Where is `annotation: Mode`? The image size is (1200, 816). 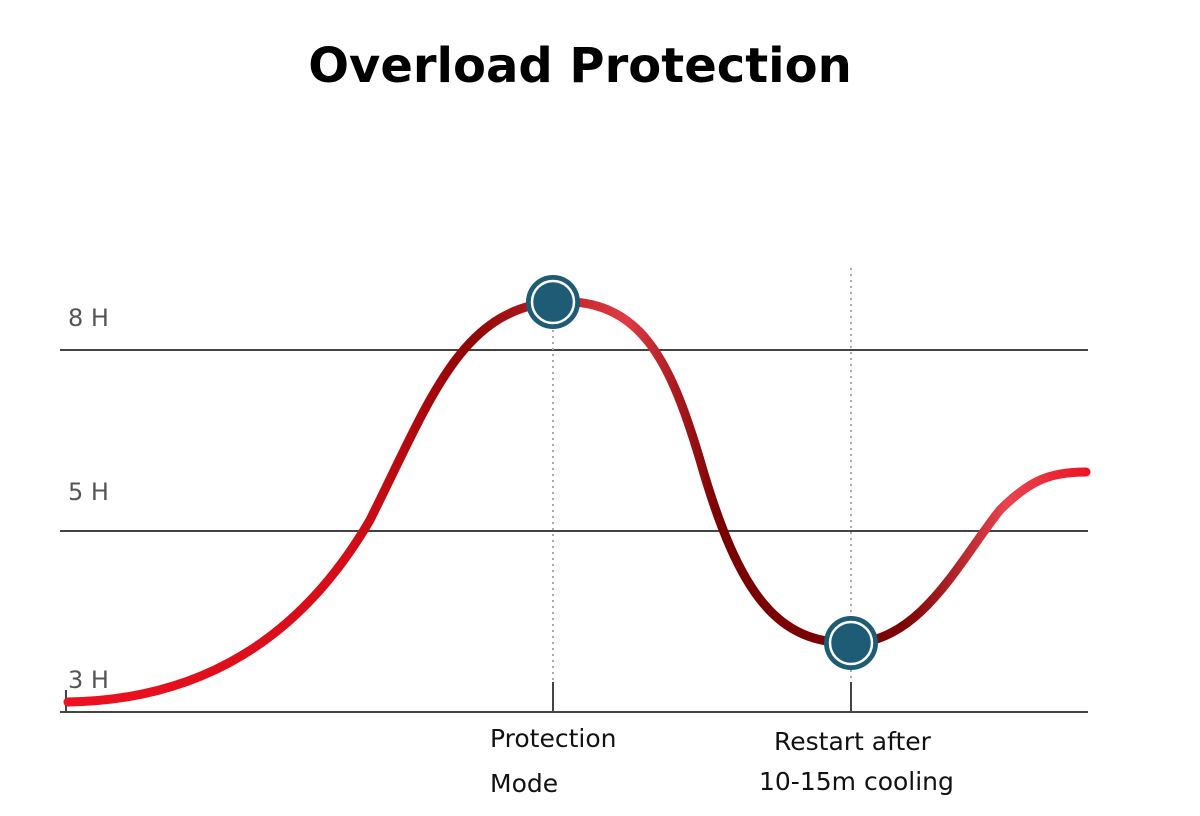 annotation: Mode is located at coordinates (524, 783).